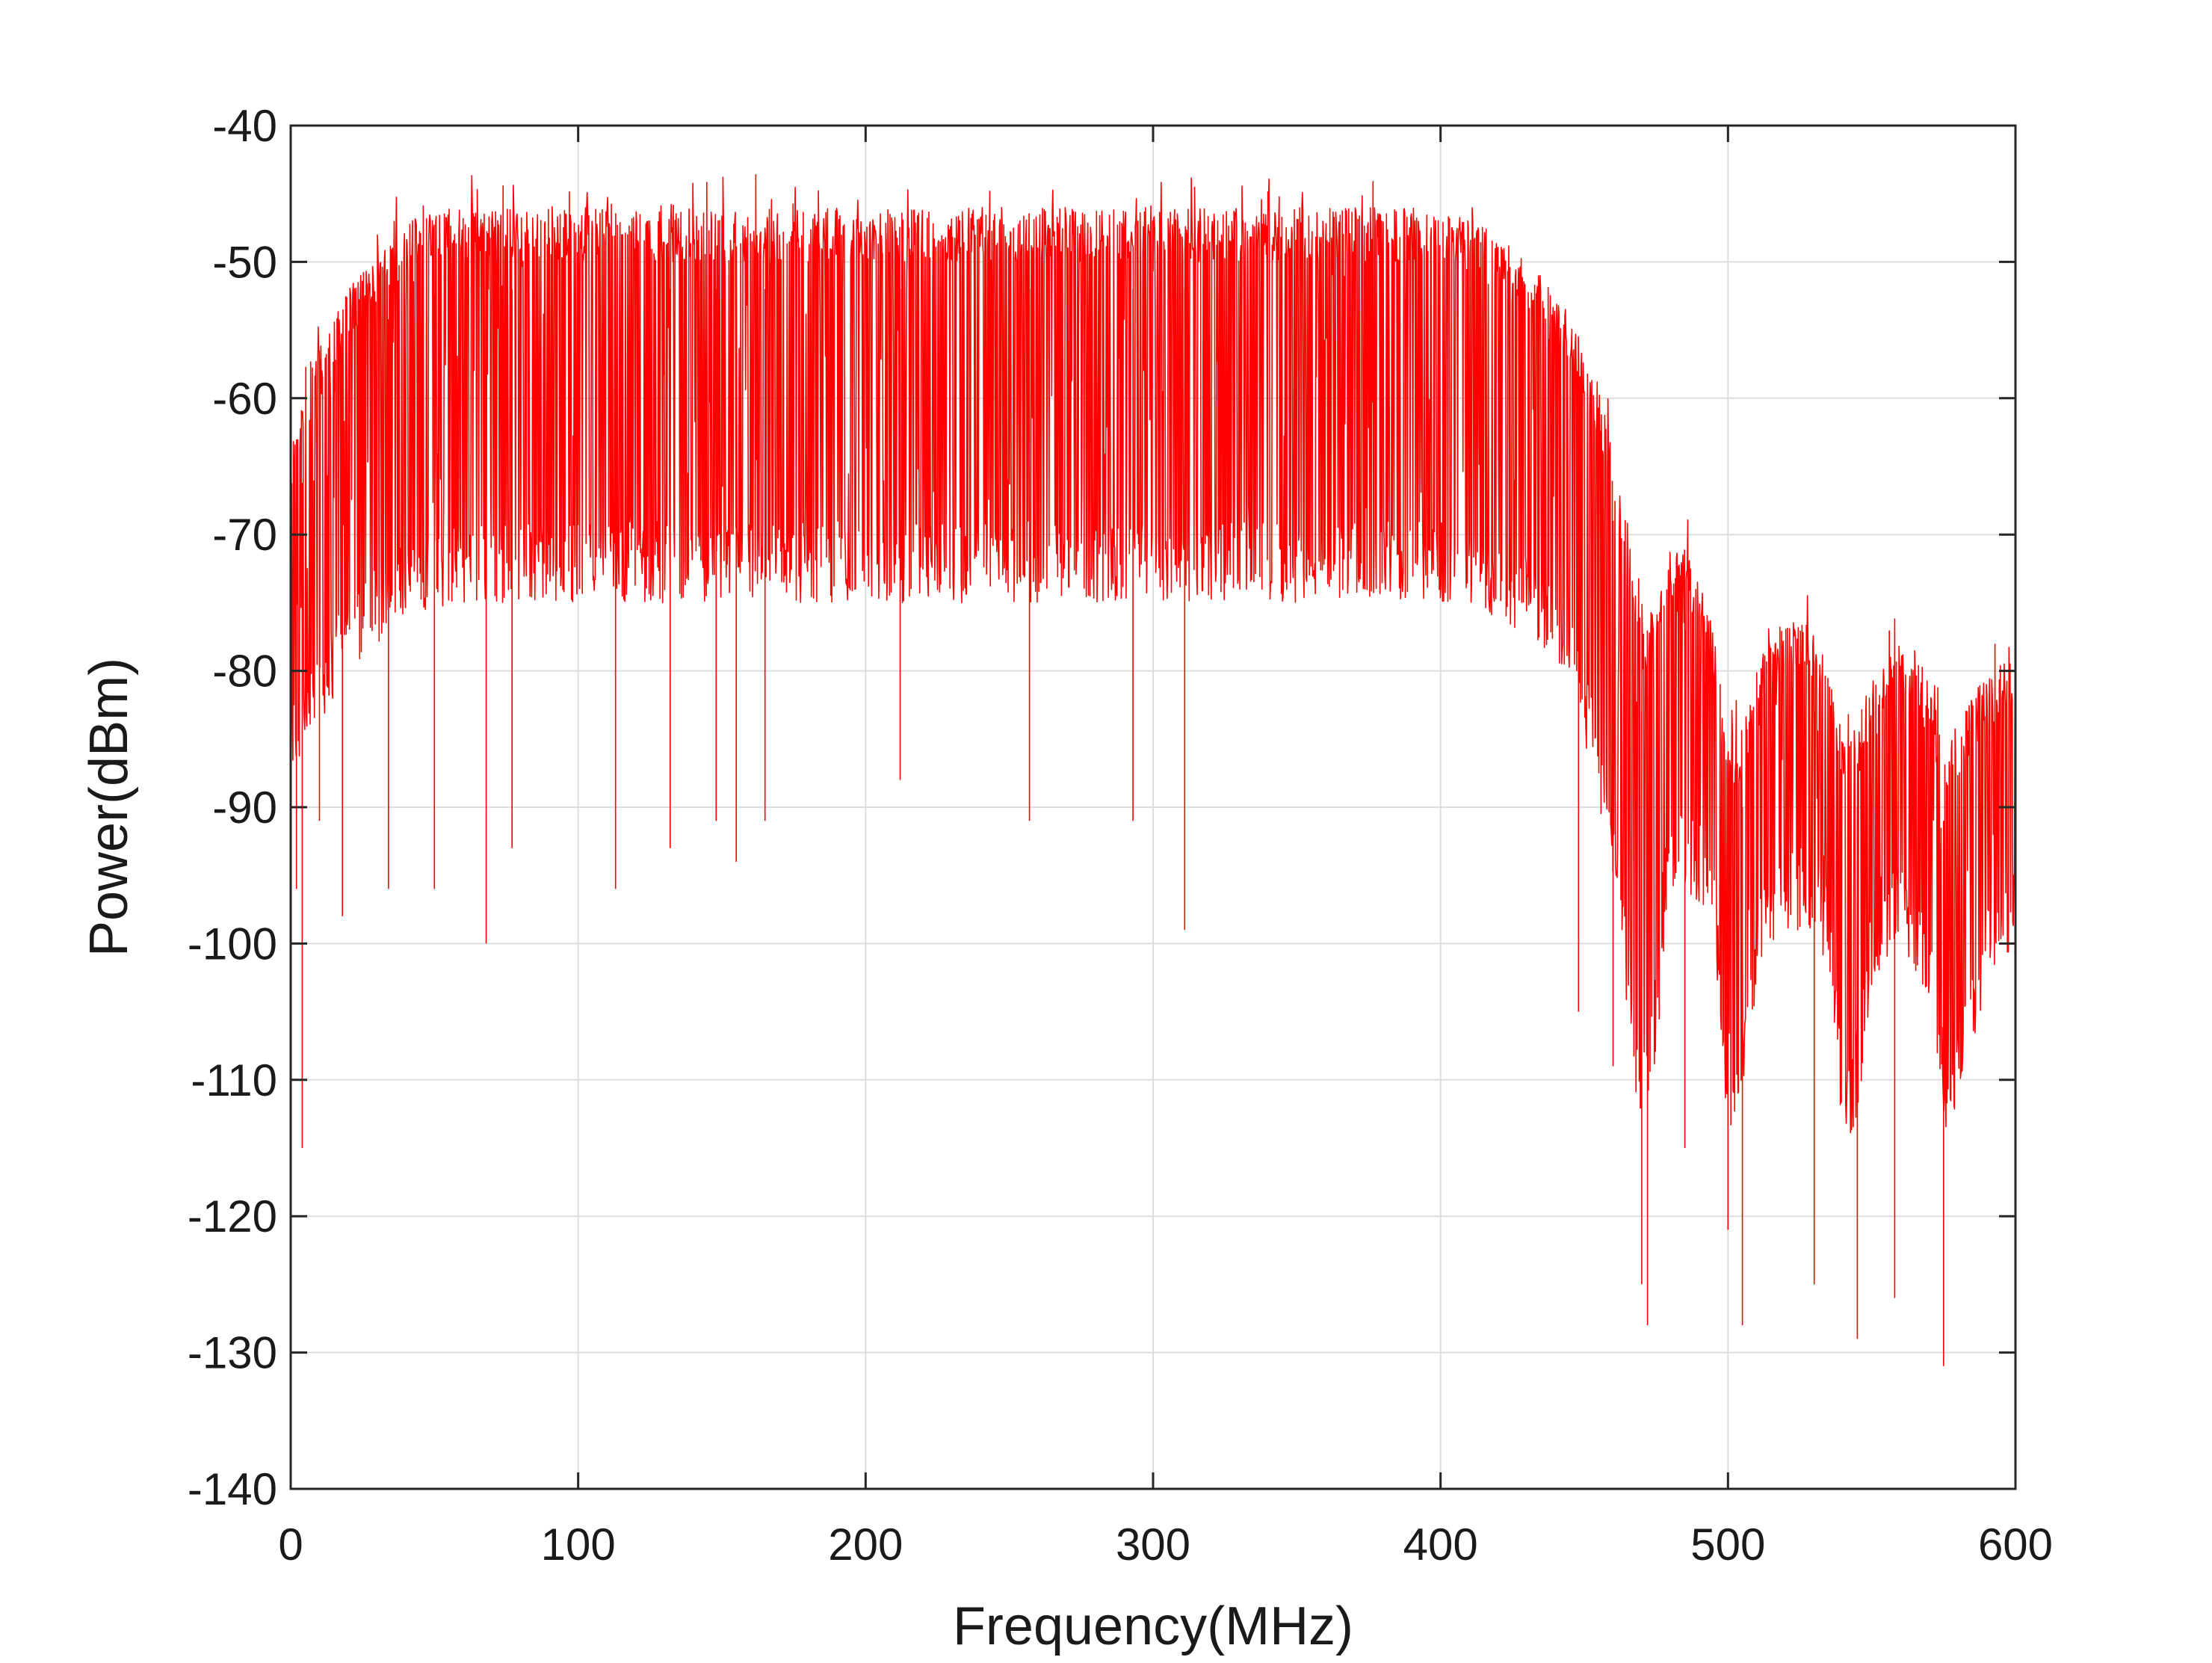 The width and height of the screenshot is (2212, 1663). What do you see at coordinates (2015, 1544) in the screenshot?
I see `x-tick-label: 600` at bounding box center [2015, 1544].